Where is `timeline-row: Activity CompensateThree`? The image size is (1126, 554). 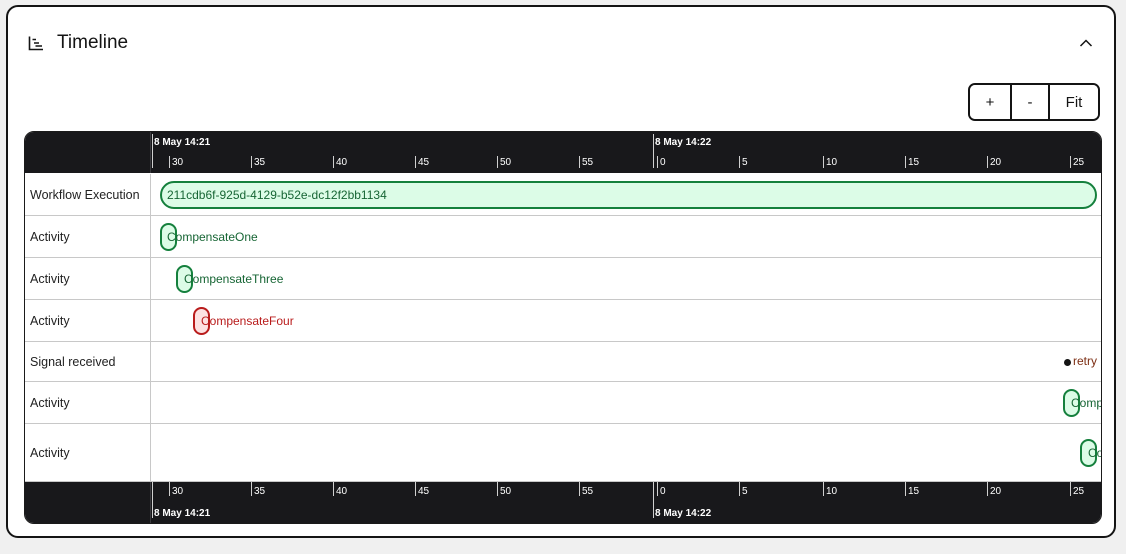
timeline-row: Activity CompensateThree is located at coordinates (563, 279).